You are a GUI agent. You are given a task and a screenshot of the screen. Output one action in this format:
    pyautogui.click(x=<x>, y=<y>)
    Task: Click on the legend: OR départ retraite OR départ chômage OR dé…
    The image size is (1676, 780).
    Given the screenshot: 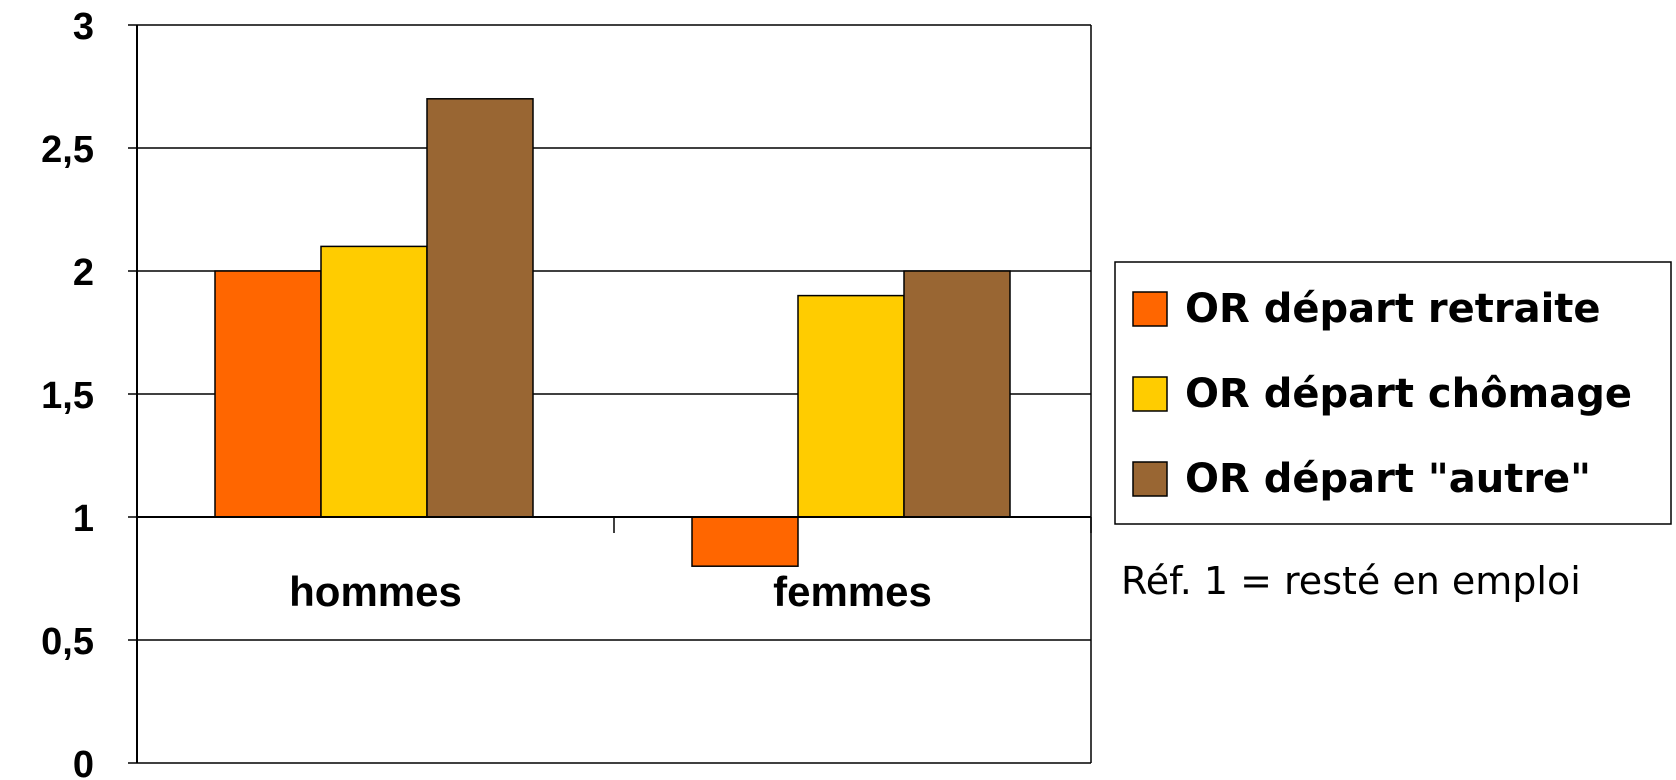 What is the action you would take?
    pyautogui.click(x=1393, y=393)
    